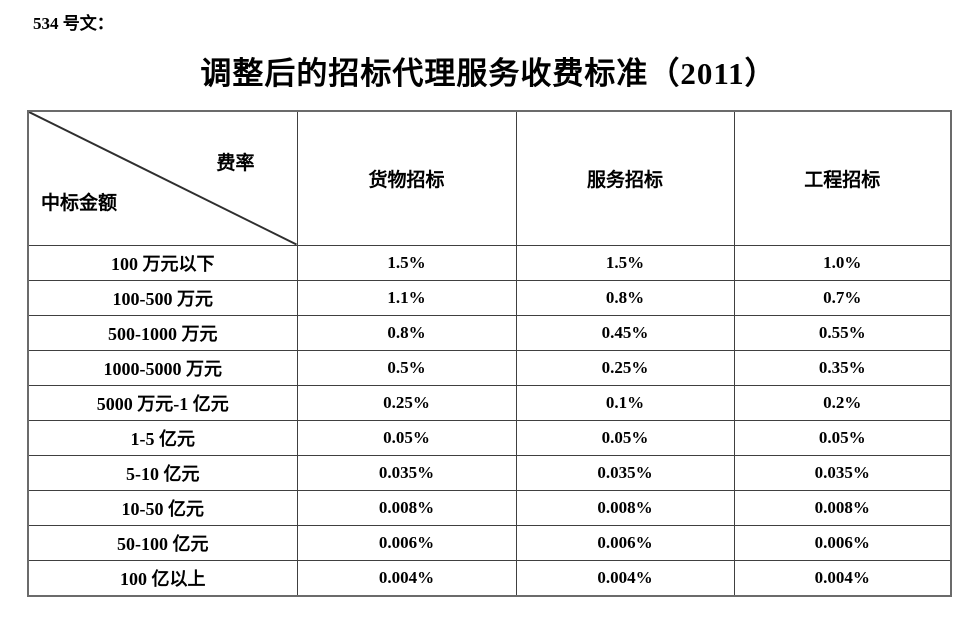  Describe the element at coordinates (625, 178) in the screenshot. I see `column-header-services: 服务招标` at that location.